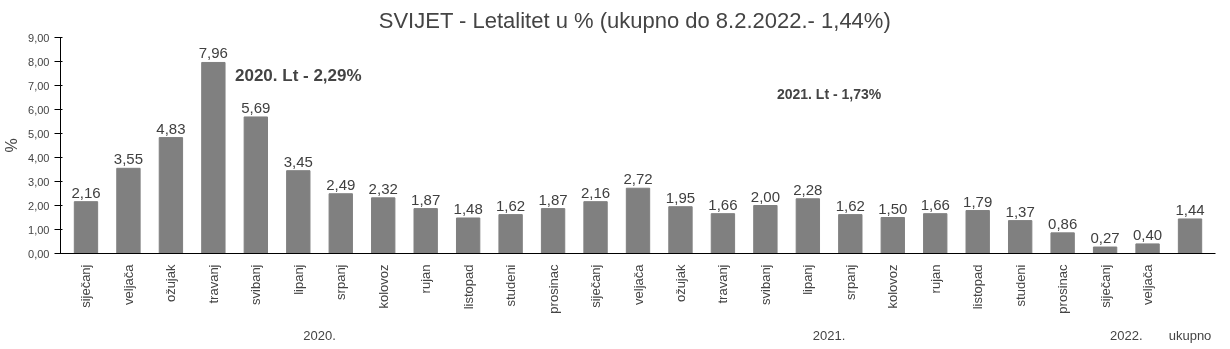 Image resolution: width=1230 pixels, height=349 pixels. Describe the element at coordinates (171, 128) in the screenshot. I see `data-label: 4,83` at that location.